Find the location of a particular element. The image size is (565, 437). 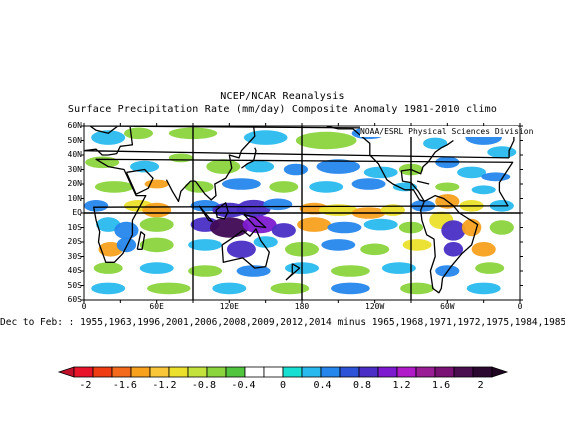

madagascar-coastline is located at coordinates (141, 240).